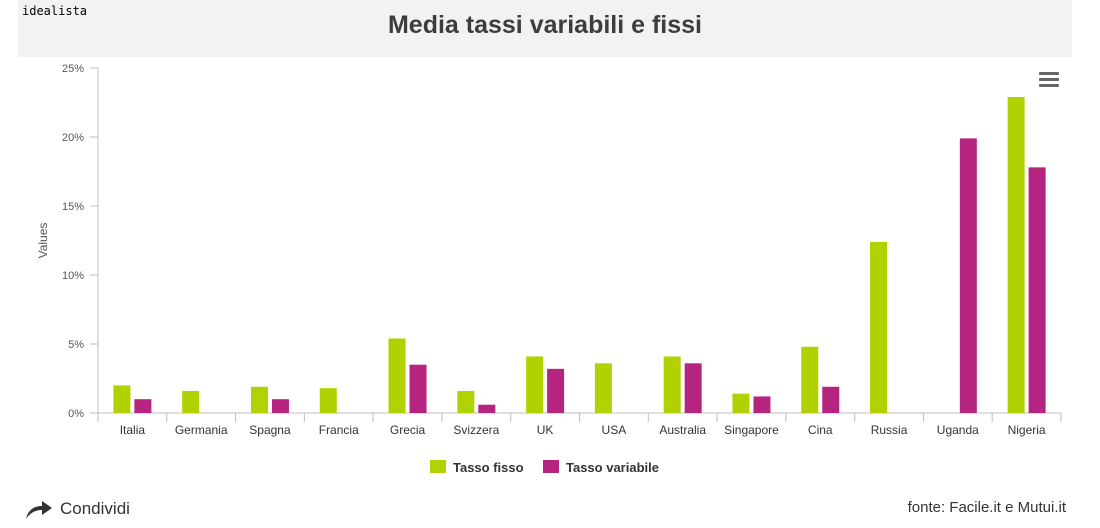 The image size is (1100, 528). I want to click on y-tick-label: 5%, so click(76, 345).